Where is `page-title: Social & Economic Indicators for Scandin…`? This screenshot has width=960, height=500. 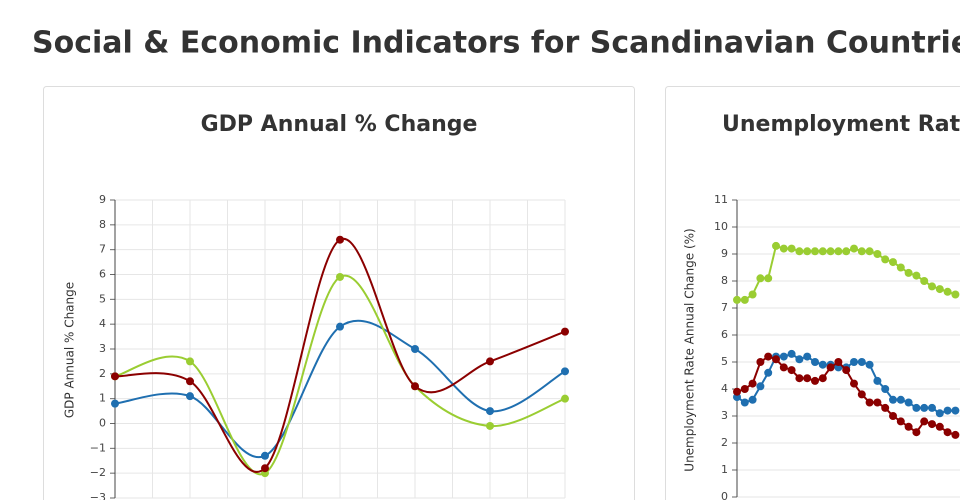
page-title: Social & Economic Indicators for Scandin… is located at coordinates (496, 43).